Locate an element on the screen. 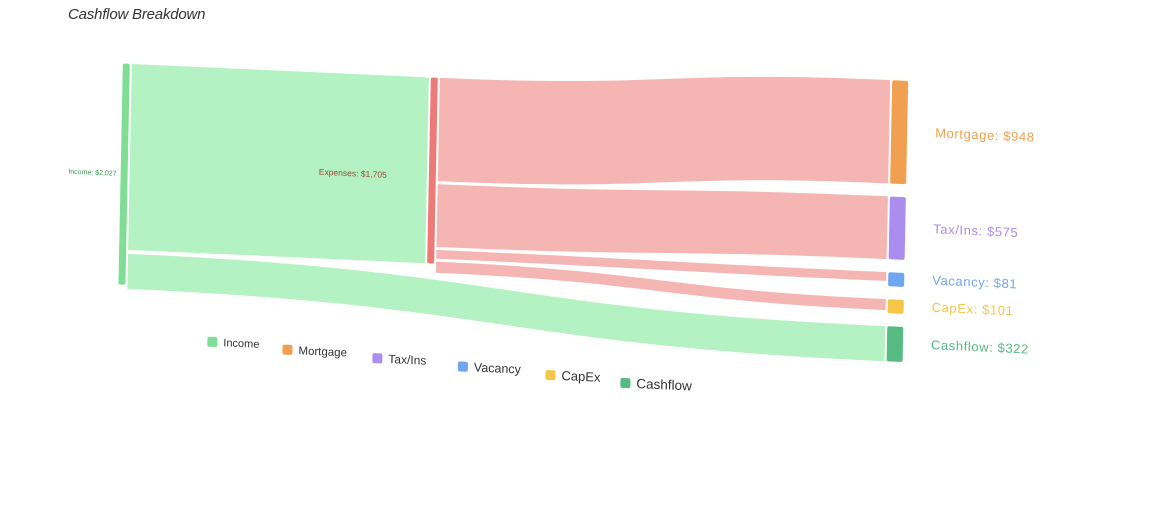  node-label-income: Income: $2,027 is located at coordinates (92, 173).